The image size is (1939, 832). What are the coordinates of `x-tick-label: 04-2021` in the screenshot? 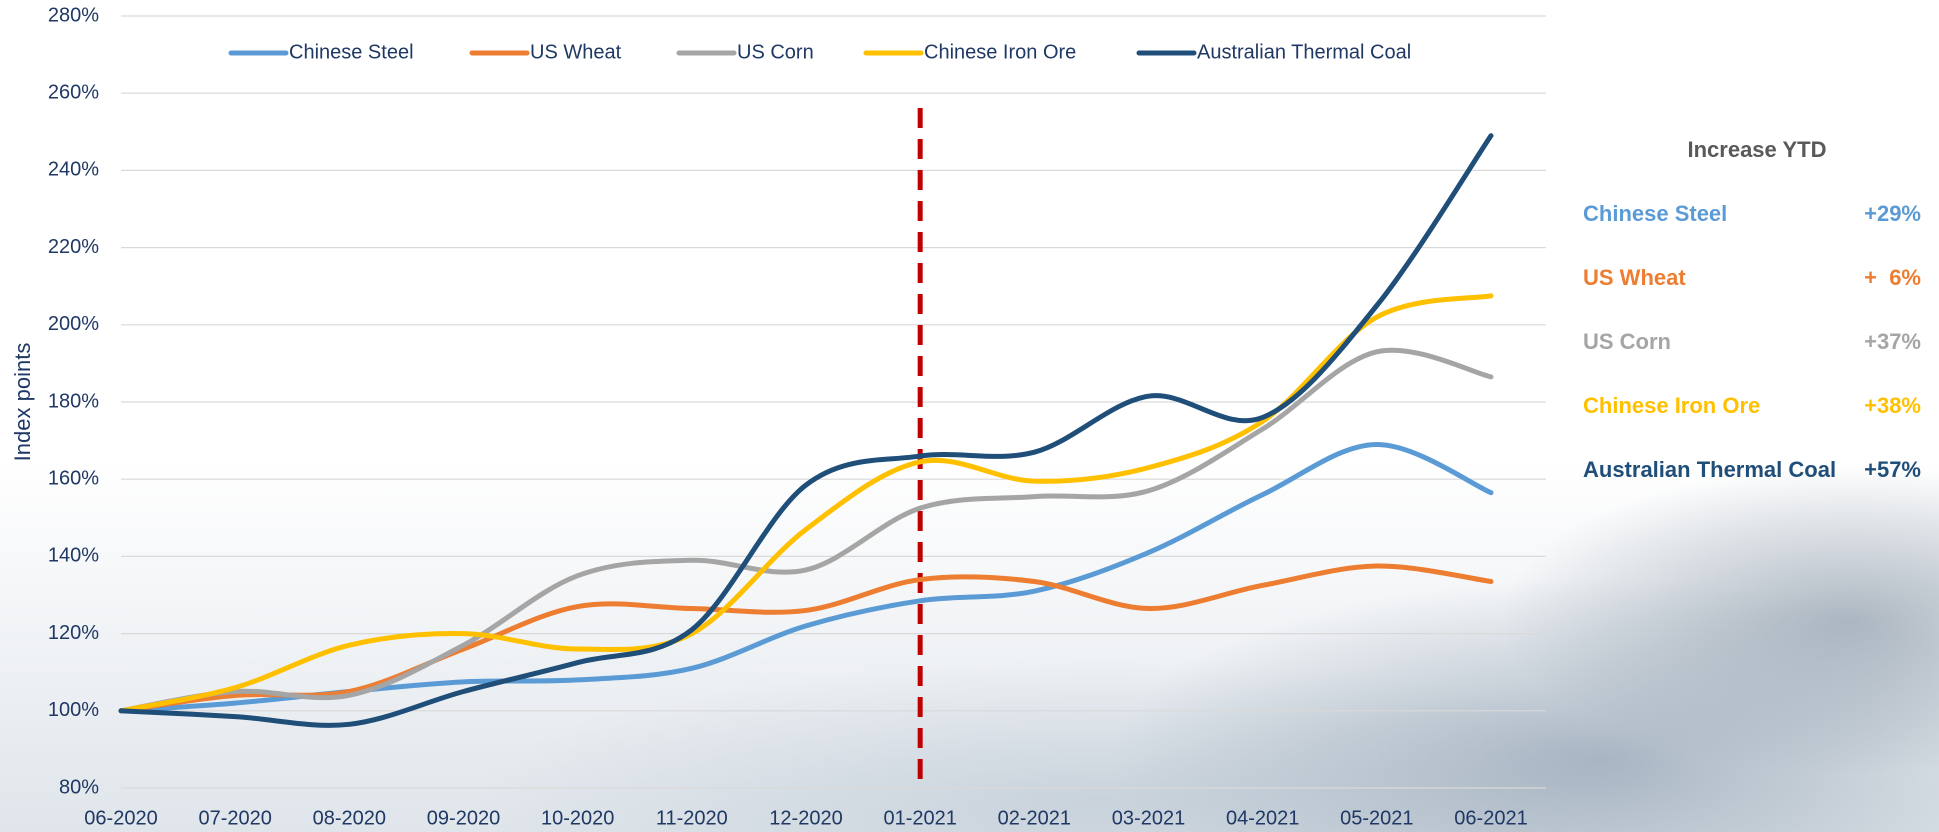 It's located at (1262, 818).